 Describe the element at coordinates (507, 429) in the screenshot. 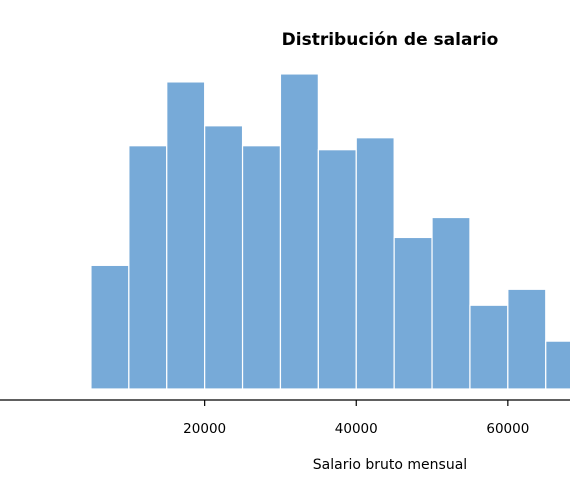

I see `x-tick-label-2: 60000` at that location.